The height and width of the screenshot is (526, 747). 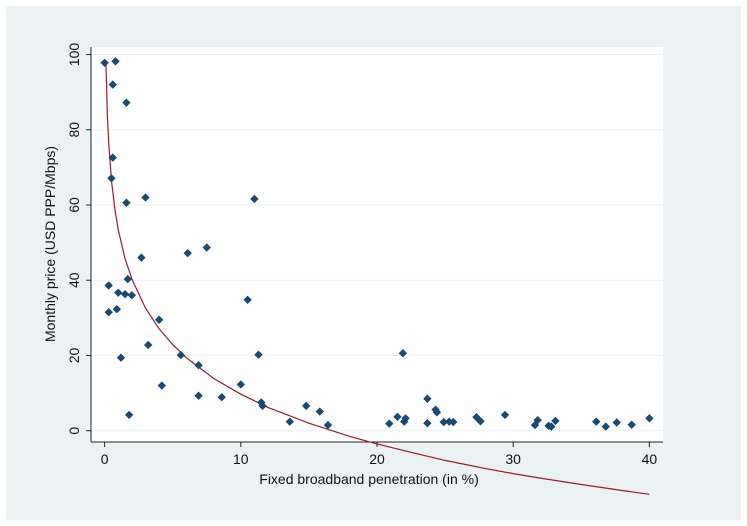 I want to click on x-tick-label: 10, so click(x=241, y=459).